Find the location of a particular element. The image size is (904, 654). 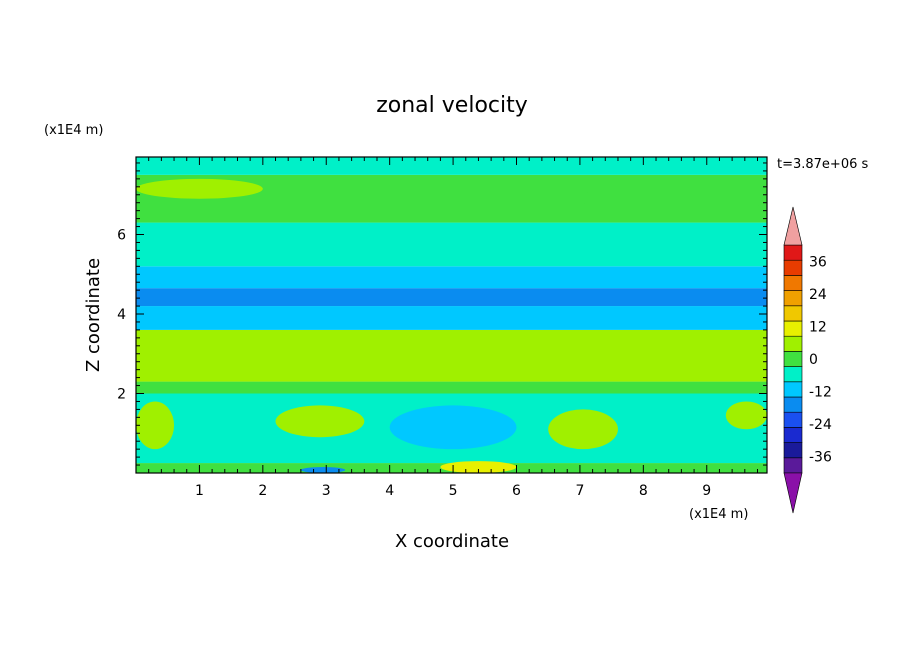

colorbar-under-triangle is located at coordinates (793, 493).